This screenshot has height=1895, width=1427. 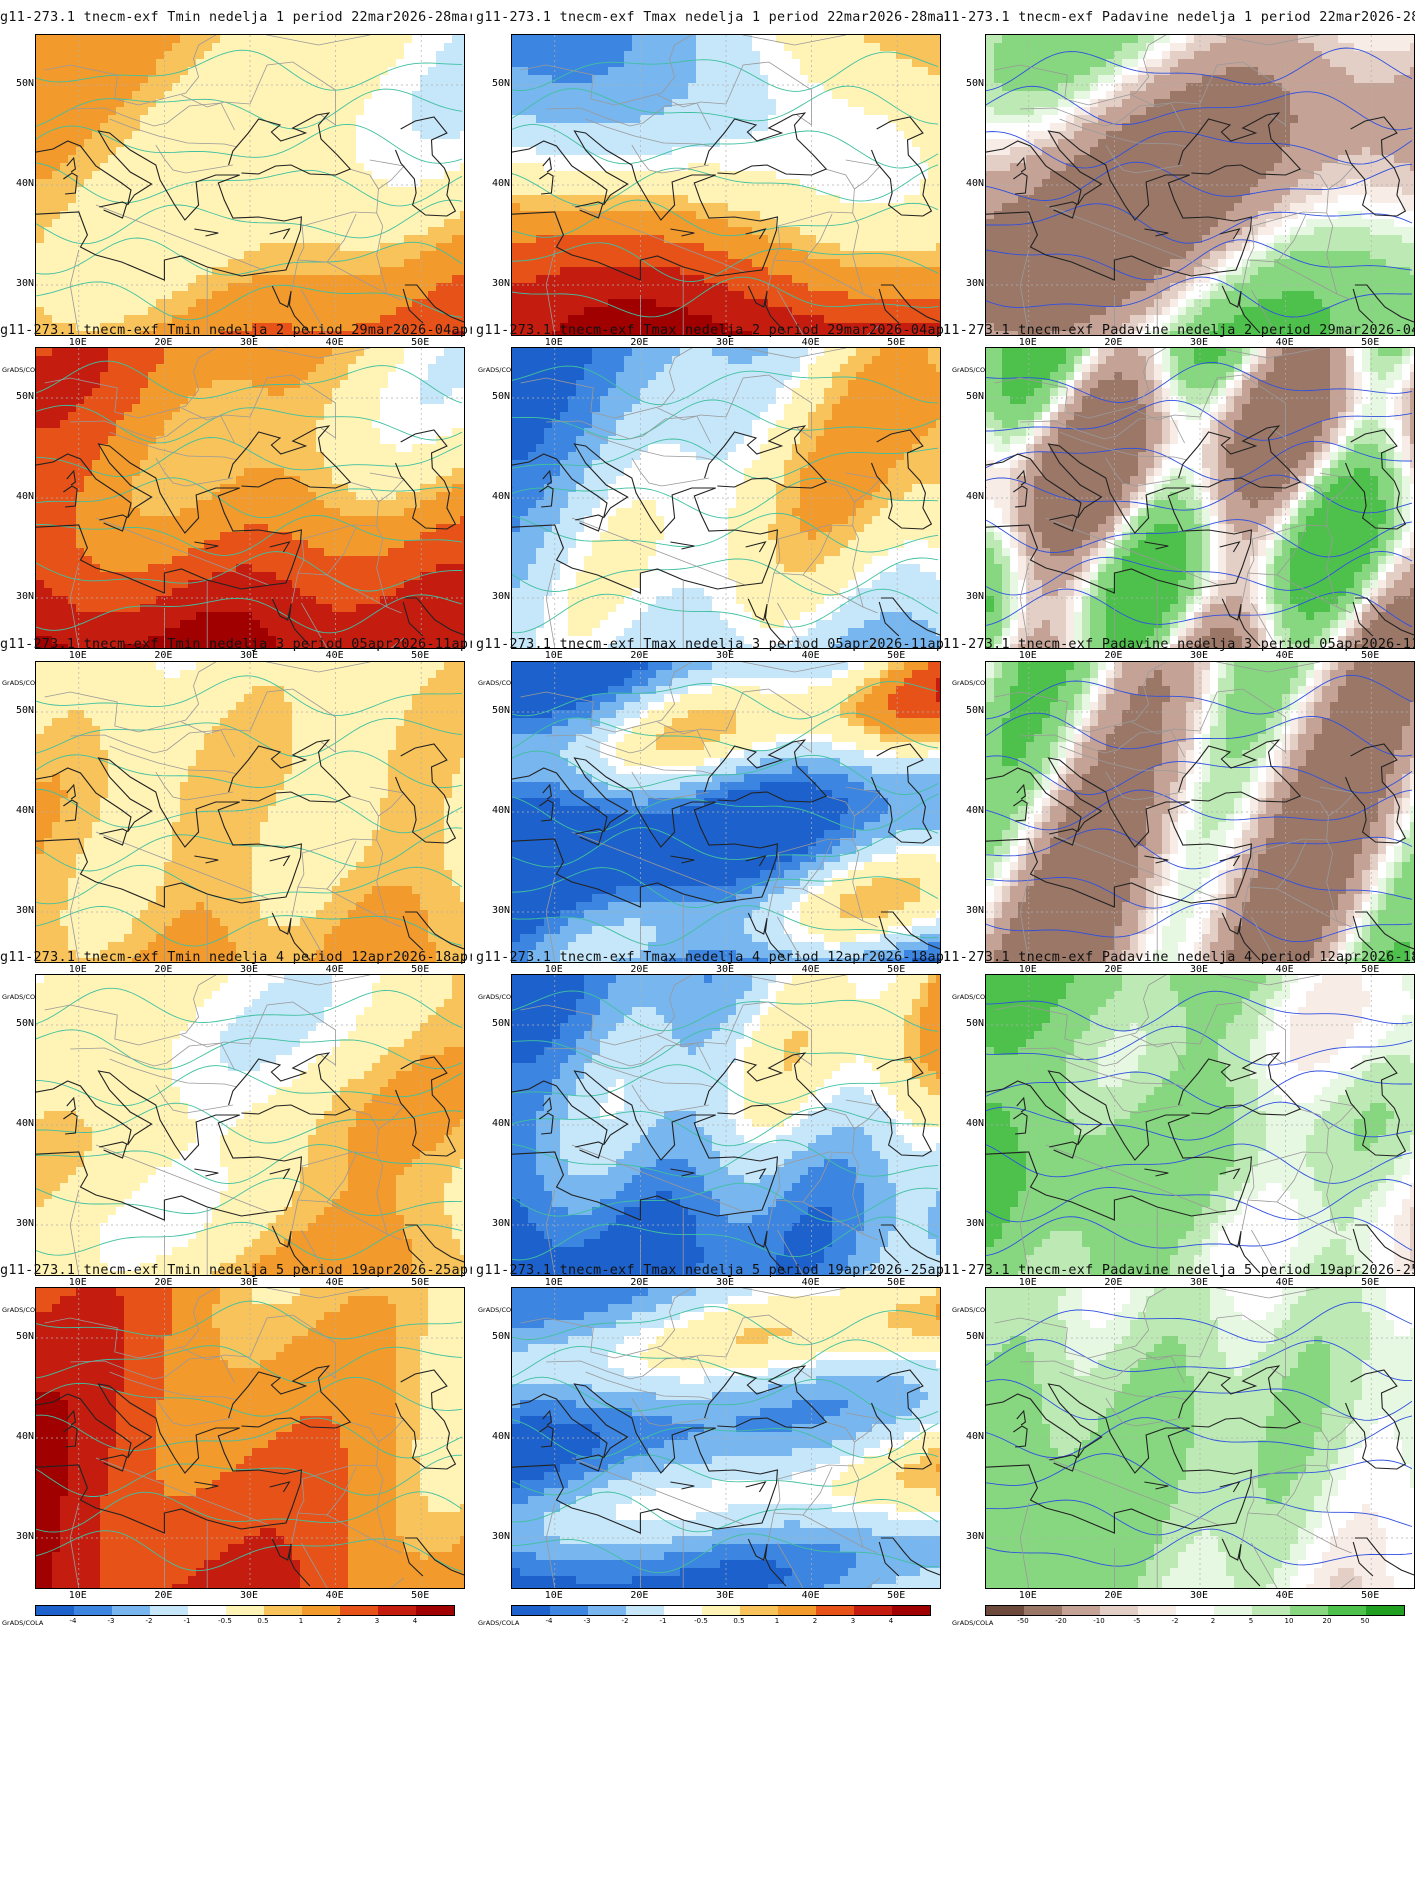 What do you see at coordinates (625, 1621) in the screenshot?
I see `colorbar-tick-label: -2` at bounding box center [625, 1621].